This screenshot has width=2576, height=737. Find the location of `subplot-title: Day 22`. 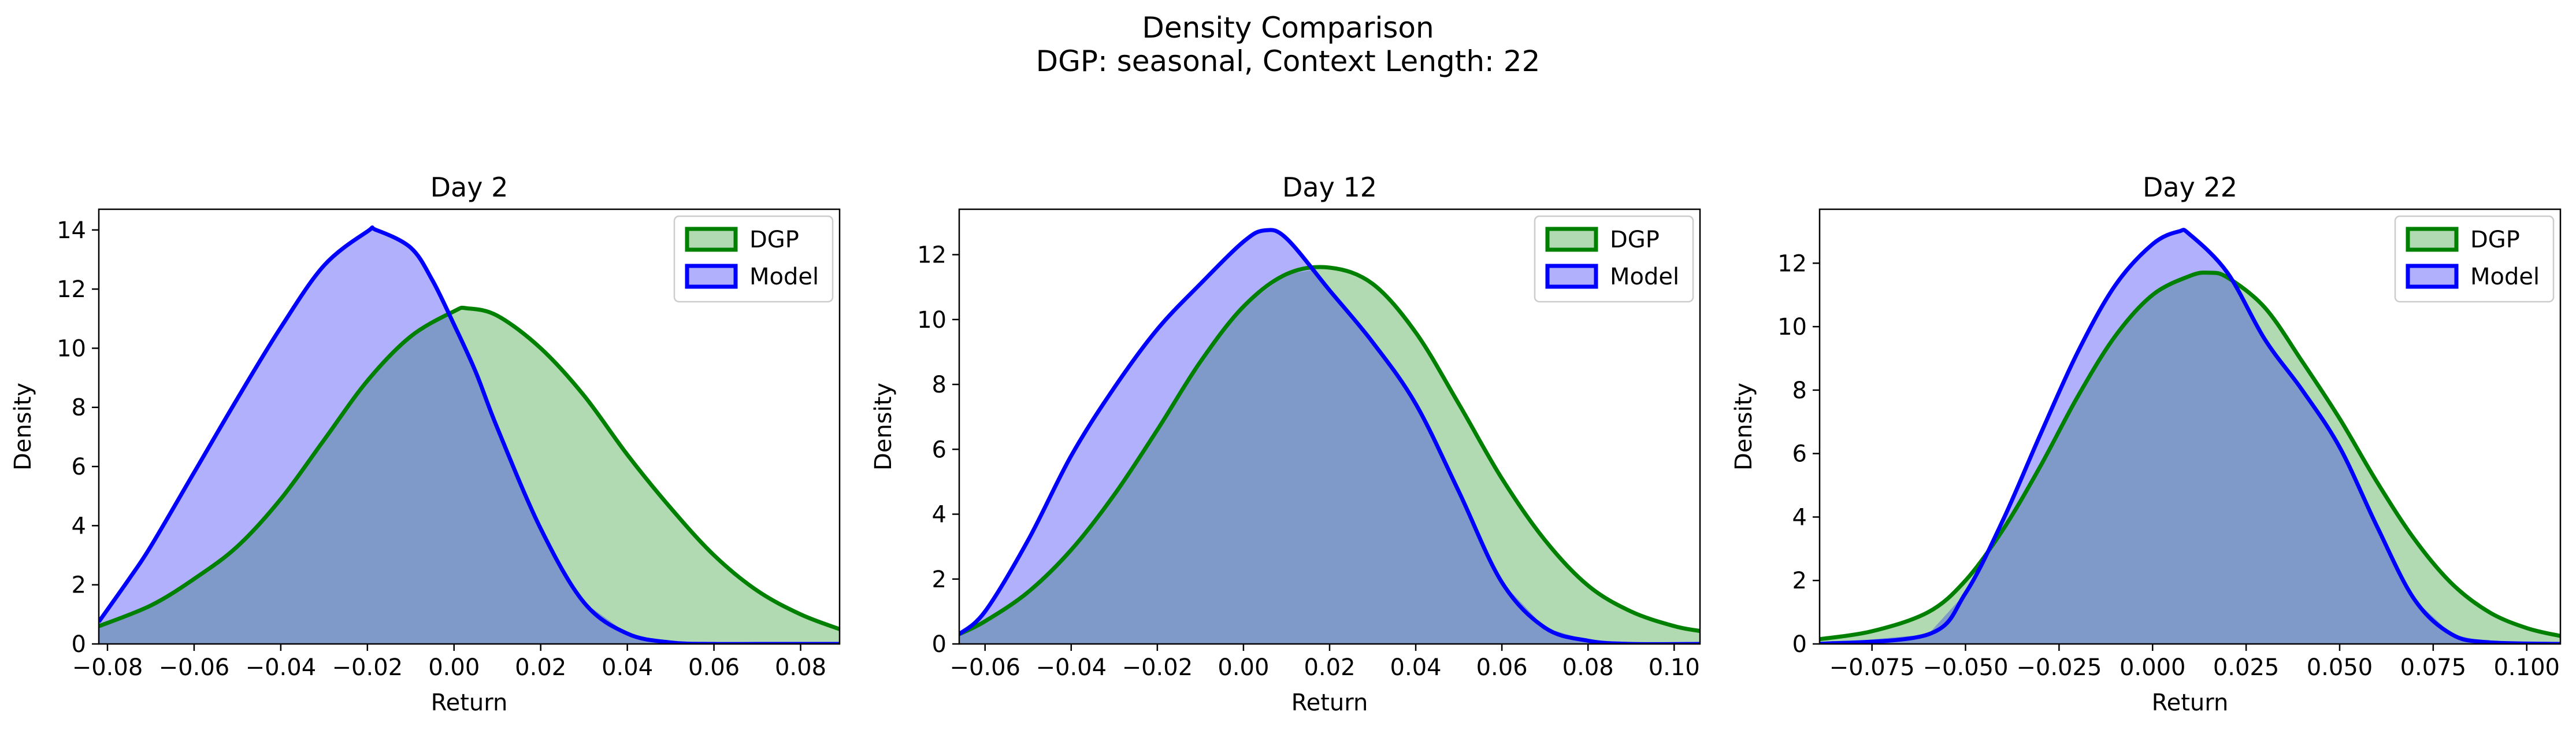

subplot-title: Day 22 is located at coordinates (2190, 187).